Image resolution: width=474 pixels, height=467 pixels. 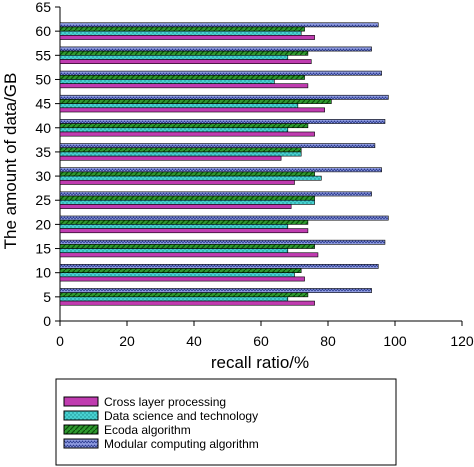 I want to click on y-tick-label: 40, so click(x=43, y=128).